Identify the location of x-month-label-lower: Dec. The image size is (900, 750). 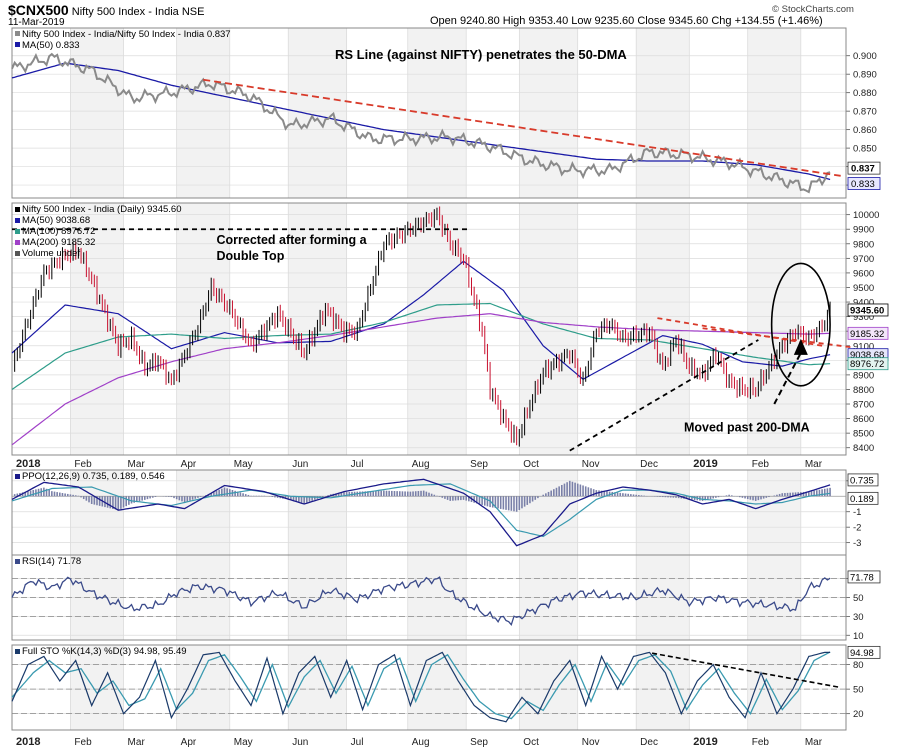
(649, 742).